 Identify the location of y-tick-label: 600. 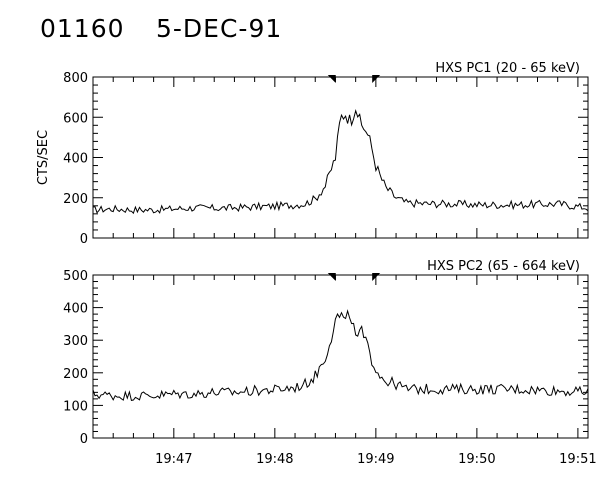
(75, 118).